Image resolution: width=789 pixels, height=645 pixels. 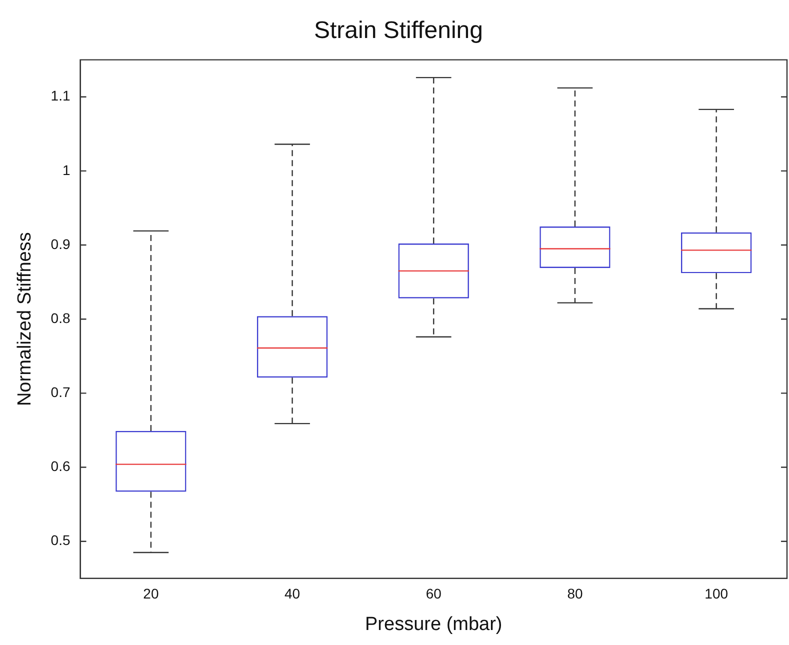 I want to click on y-tick-label: 1, so click(x=66, y=170).